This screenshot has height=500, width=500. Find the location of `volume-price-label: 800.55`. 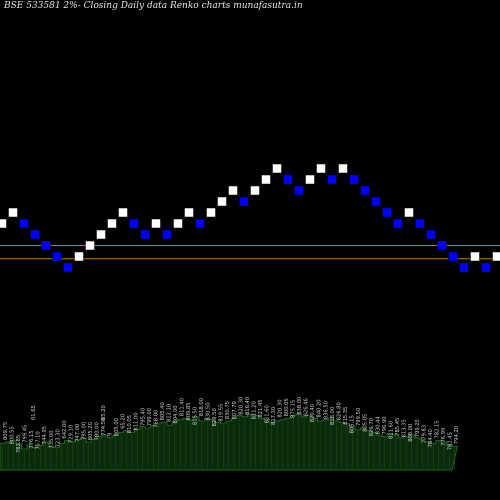

volume-price-label: 800.55 is located at coordinates (13, 435).